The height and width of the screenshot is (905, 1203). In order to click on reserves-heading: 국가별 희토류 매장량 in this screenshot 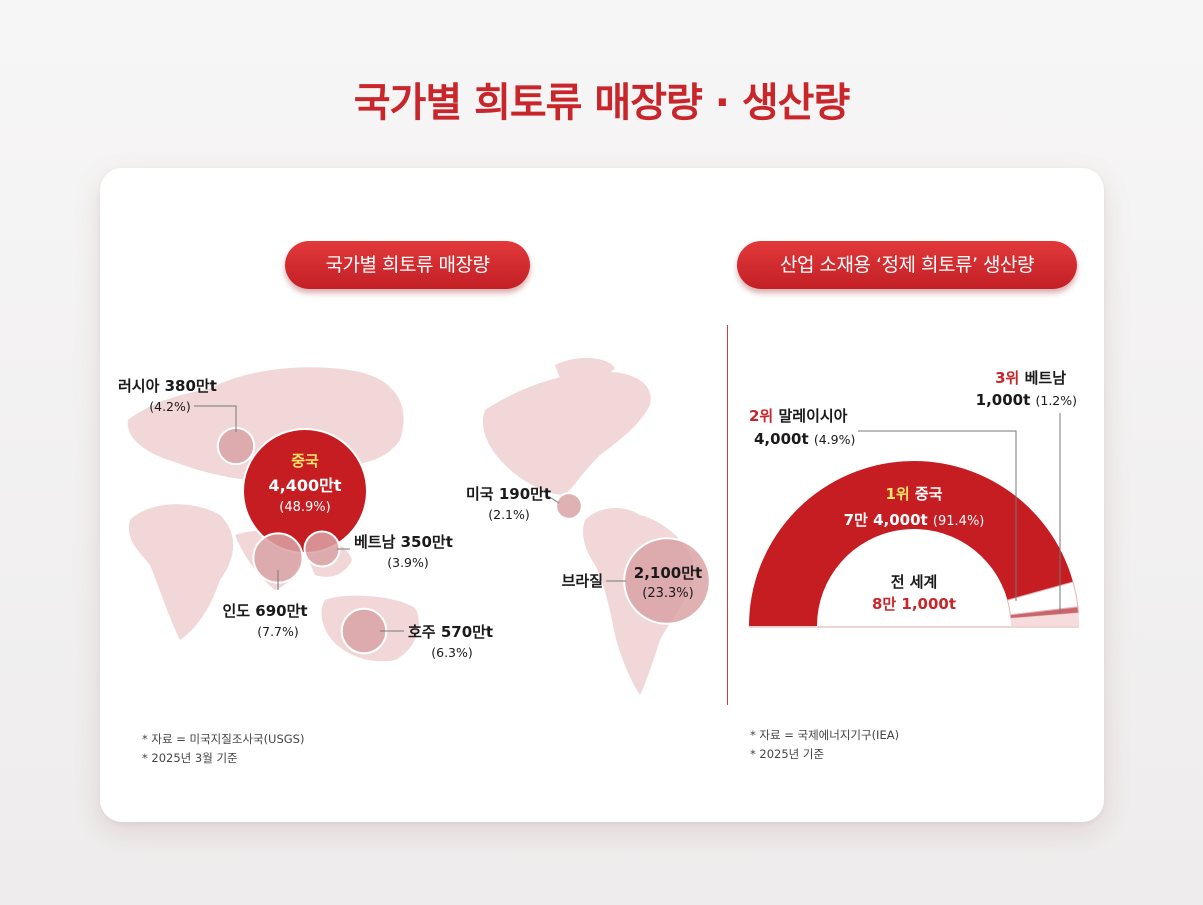, I will do `click(407, 265)`.